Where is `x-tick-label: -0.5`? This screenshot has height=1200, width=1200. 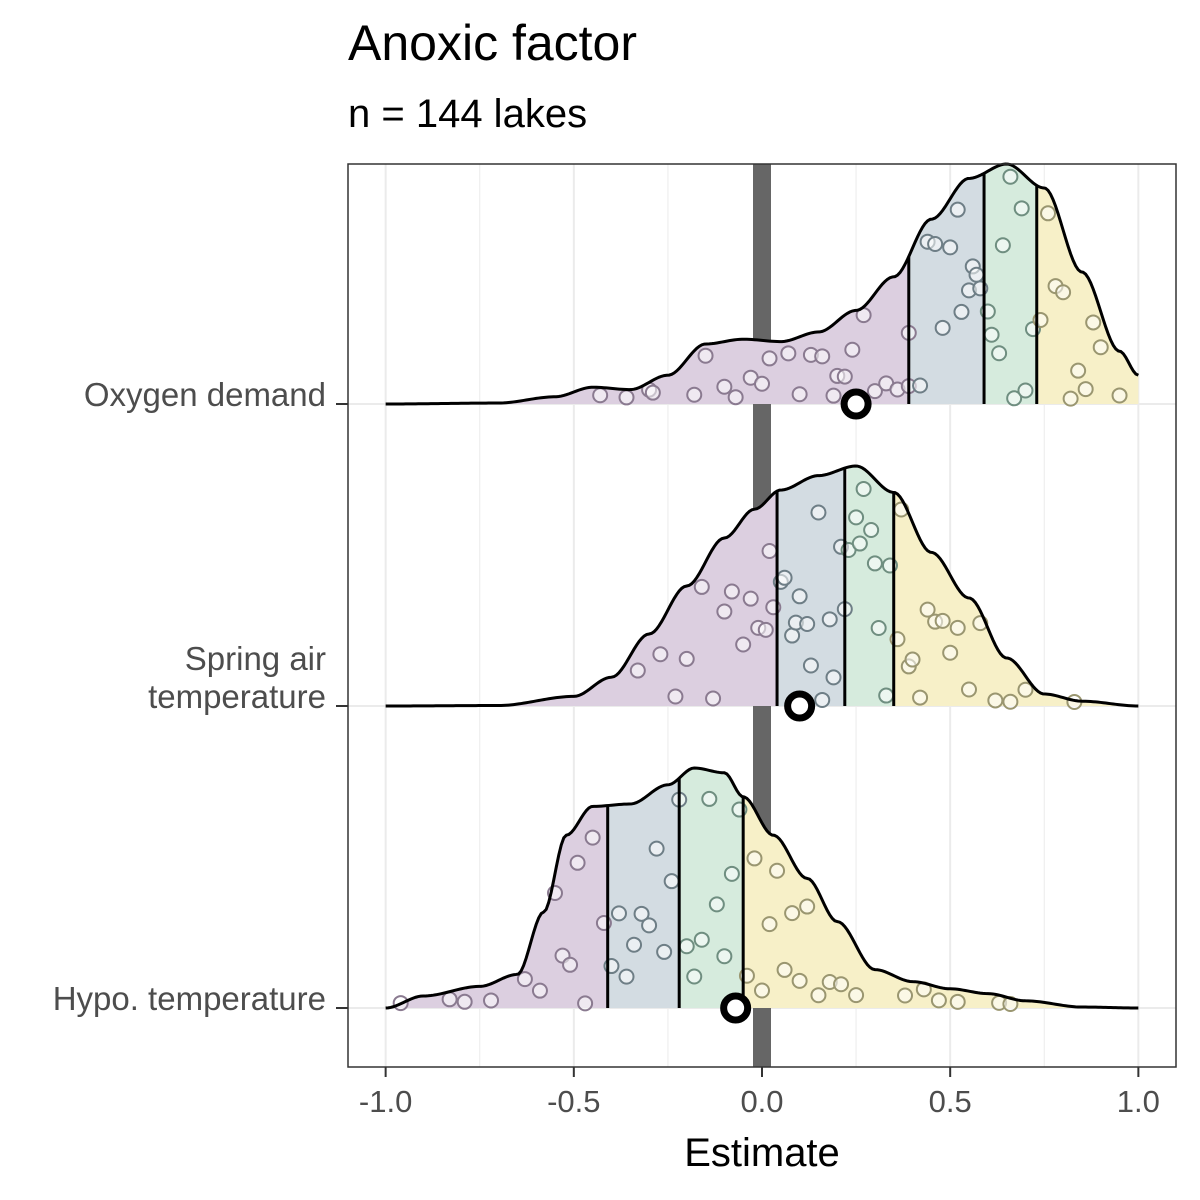 x-tick-label: -0.5 is located at coordinates (573, 1101).